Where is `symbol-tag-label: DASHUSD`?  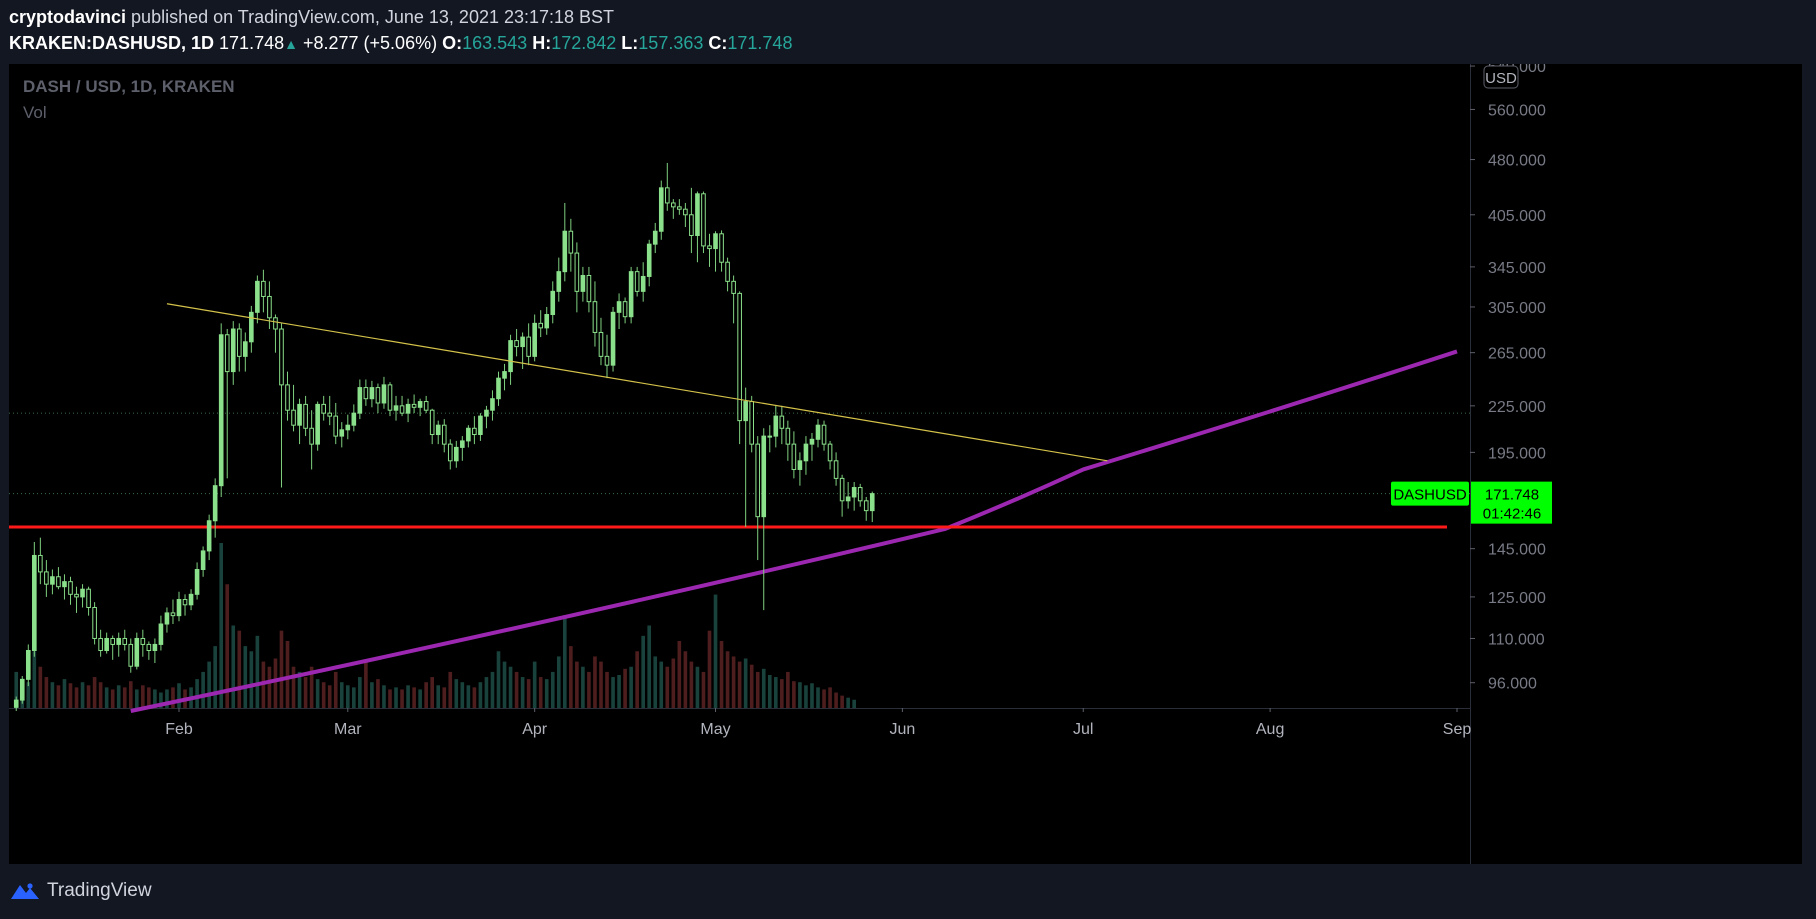 symbol-tag-label: DASHUSD is located at coordinates (1430, 495).